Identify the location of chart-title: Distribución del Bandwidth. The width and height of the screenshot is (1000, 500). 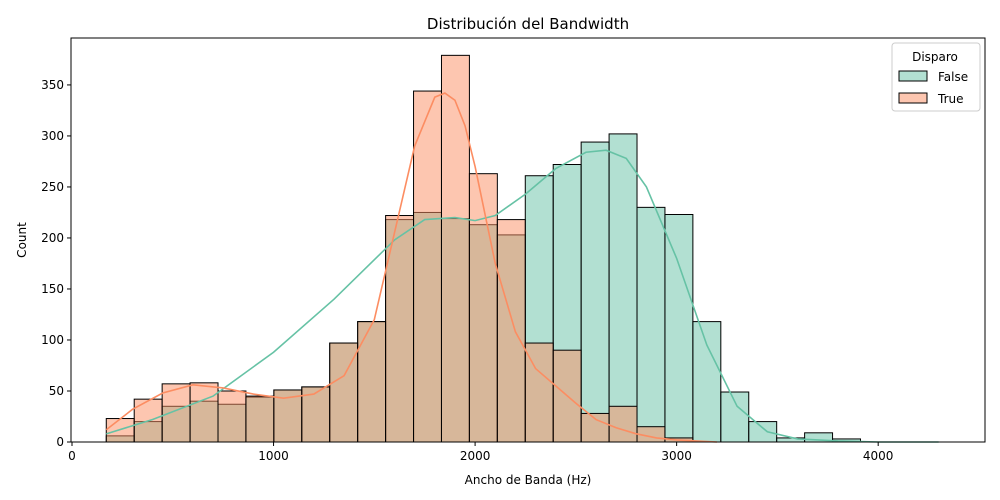
(528, 24).